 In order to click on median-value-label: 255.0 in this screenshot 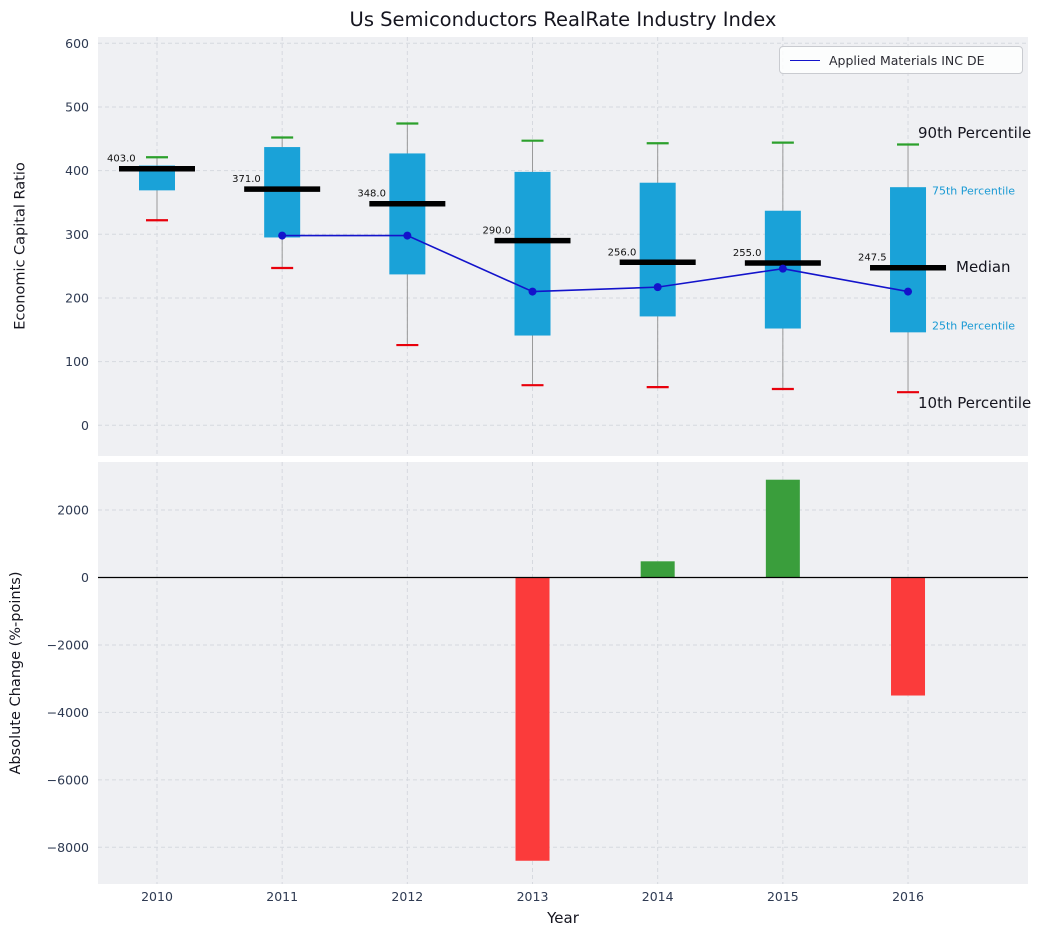, I will do `click(747, 253)`.